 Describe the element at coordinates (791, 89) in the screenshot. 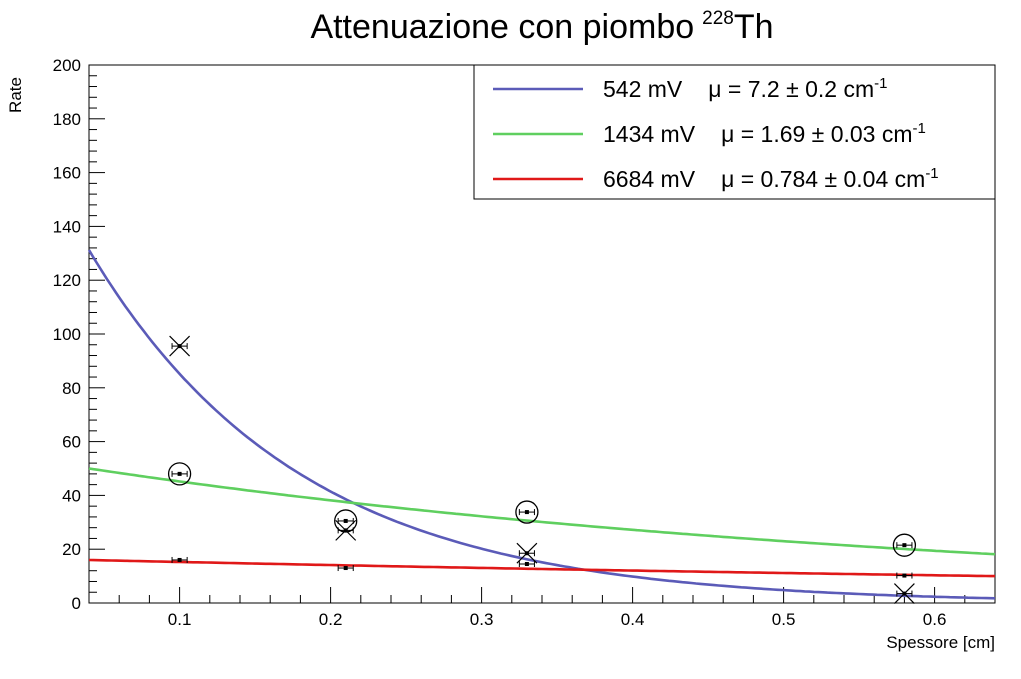

I see `legend-mu-label: μ = 7.2 ± 0.2 cm` at that location.